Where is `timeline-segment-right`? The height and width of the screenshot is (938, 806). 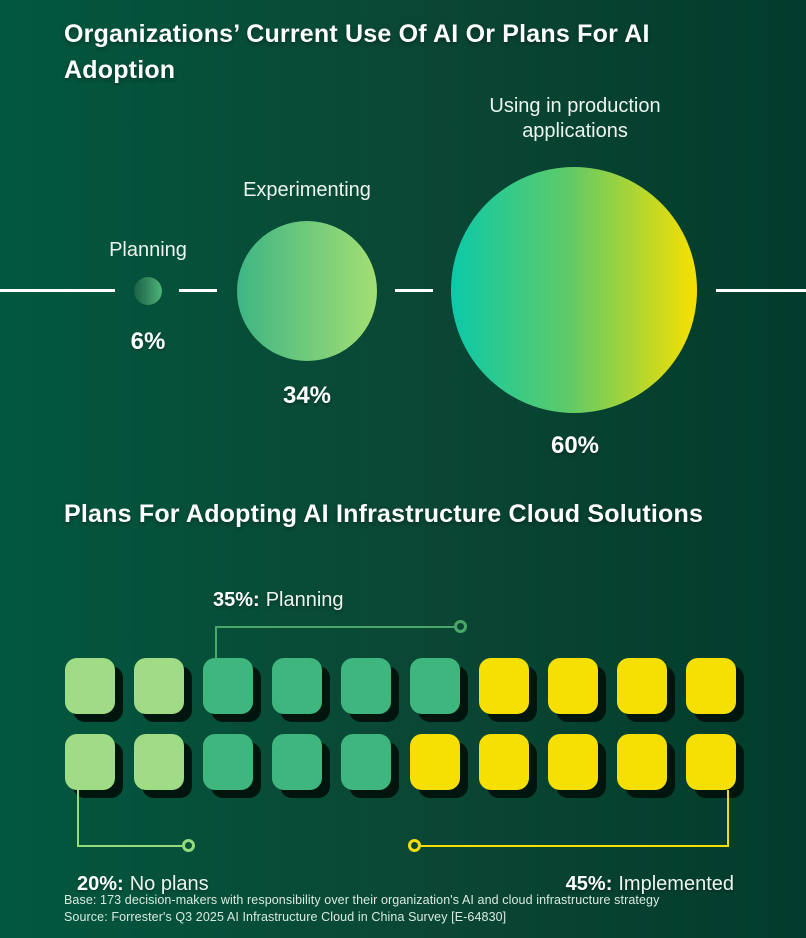
timeline-segment-right is located at coordinates (761, 290).